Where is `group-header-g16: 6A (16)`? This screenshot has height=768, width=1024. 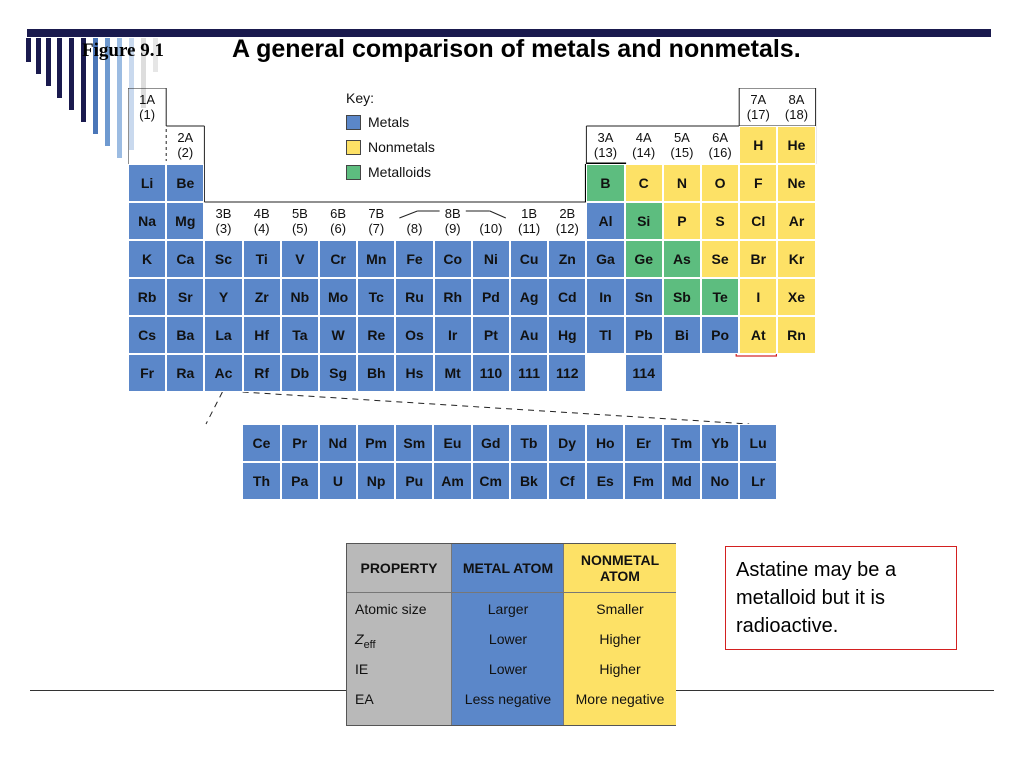 group-header-g16: 6A (16) is located at coordinates (720, 145).